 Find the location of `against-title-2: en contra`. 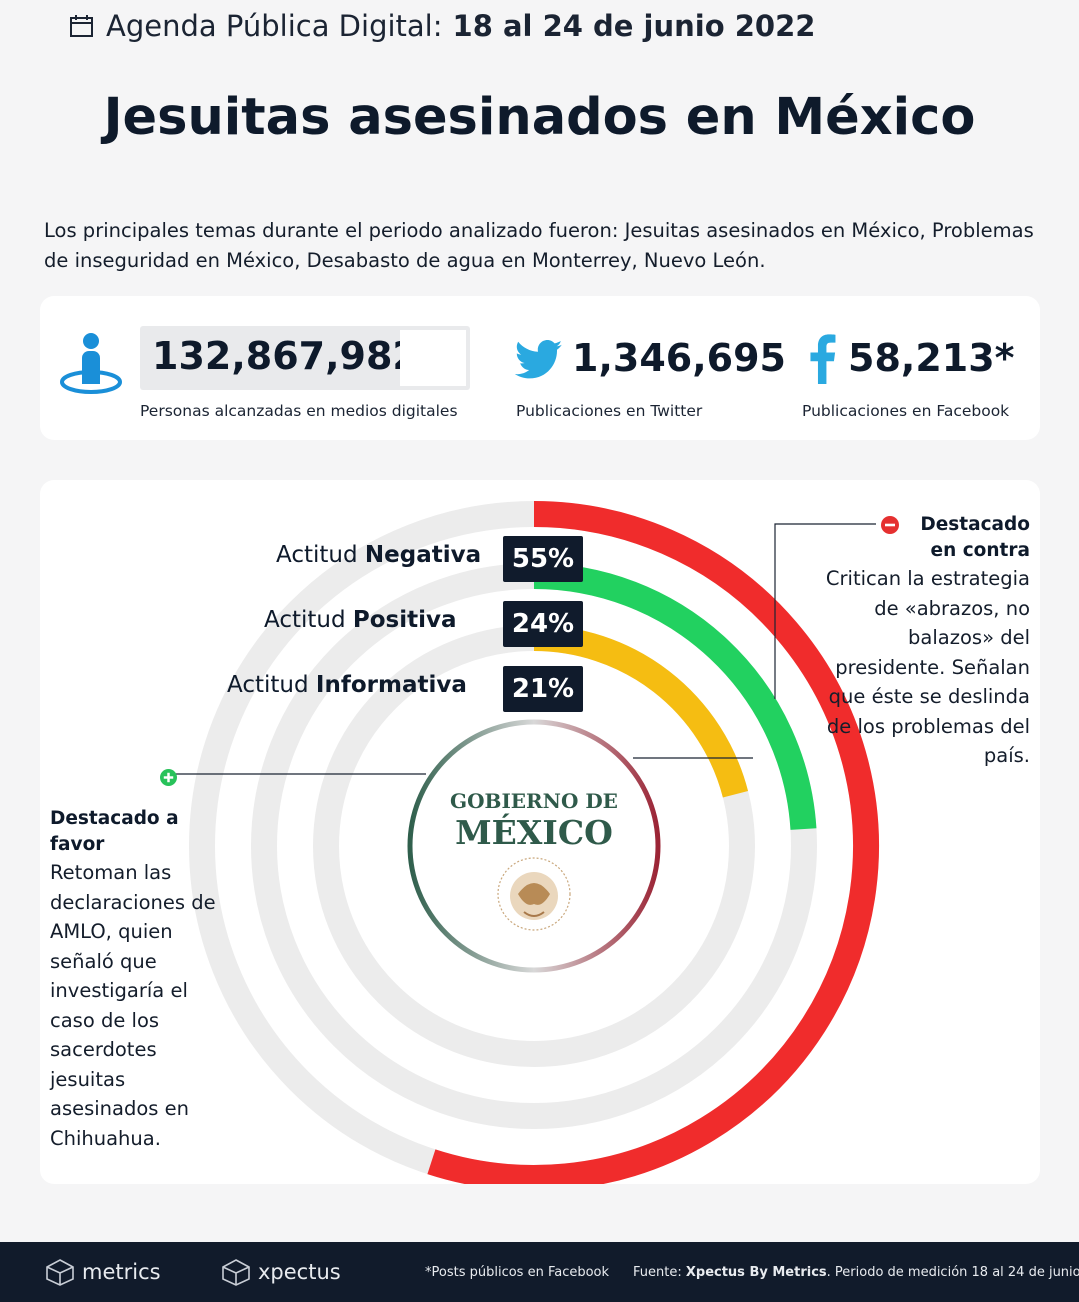

against-title-2: en contra is located at coordinates (980, 550).